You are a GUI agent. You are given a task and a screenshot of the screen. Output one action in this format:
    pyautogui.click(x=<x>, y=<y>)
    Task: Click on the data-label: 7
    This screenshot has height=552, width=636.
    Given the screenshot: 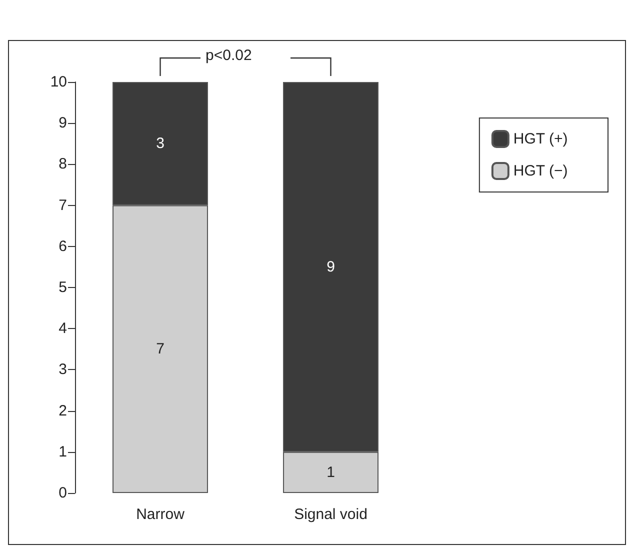 What is the action you would take?
    pyautogui.click(x=160, y=349)
    